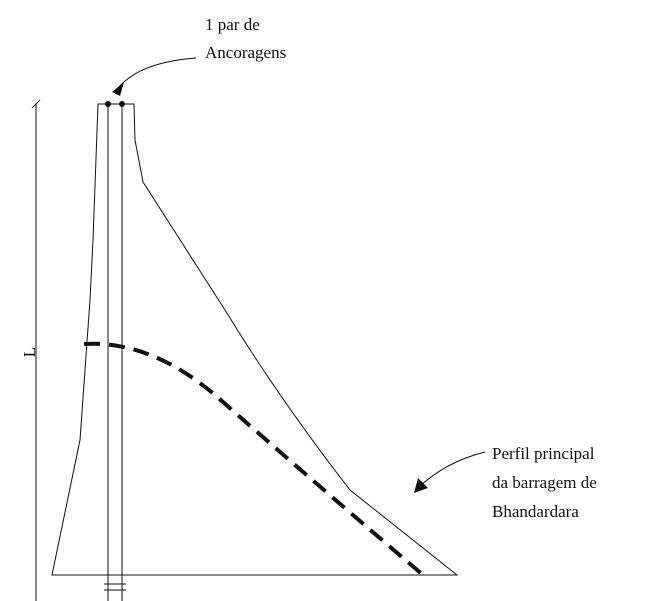 This screenshot has height=601, width=650. Describe the element at coordinates (36, 104) in the screenshot. I see `length-tick` at that location.